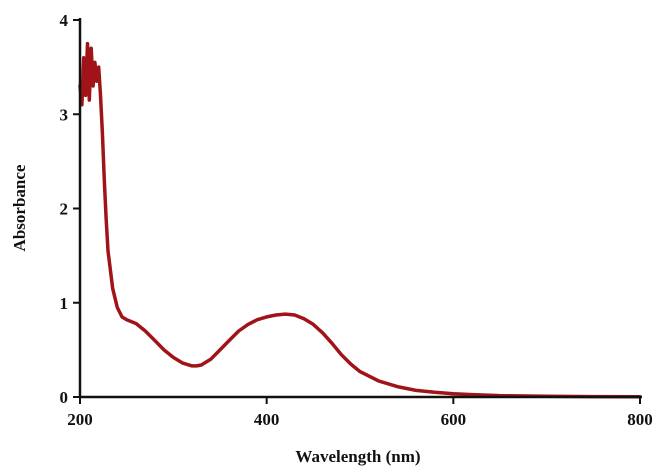 The image size is (661, 467). What do you see at coordinates (640, 419) in the screenshot?
I see `x-tick-label: 800` at bounding box center [640, 419].